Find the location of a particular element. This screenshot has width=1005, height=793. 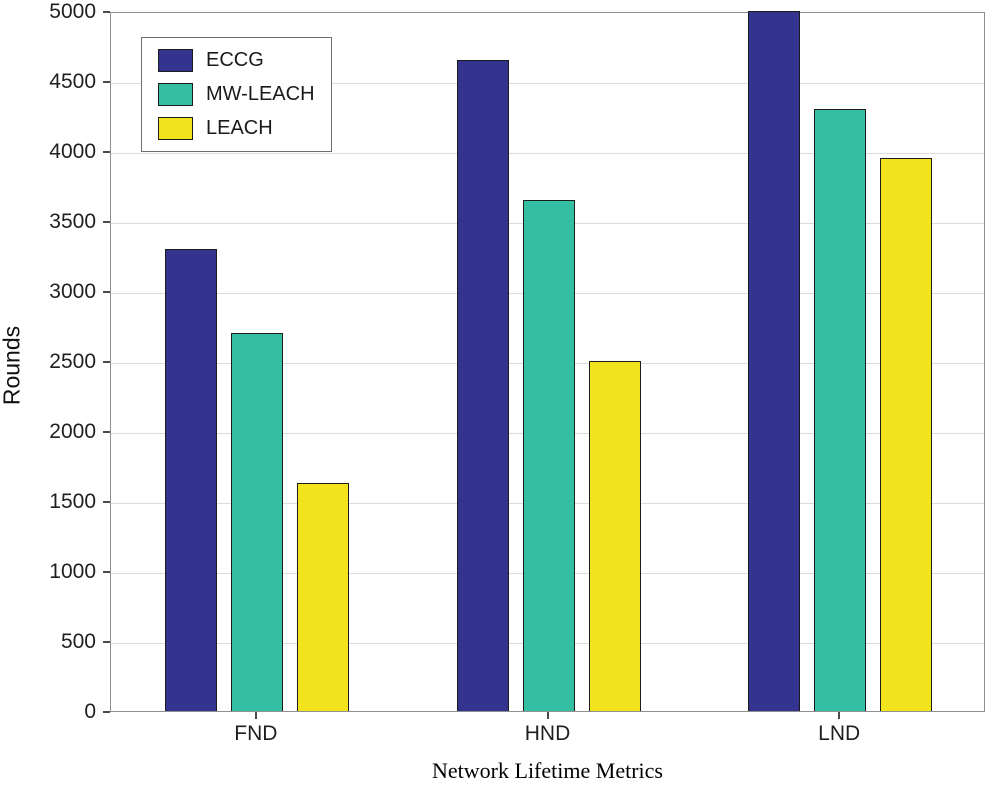

legend-item: ECCG is located at coordinates (236, 60).